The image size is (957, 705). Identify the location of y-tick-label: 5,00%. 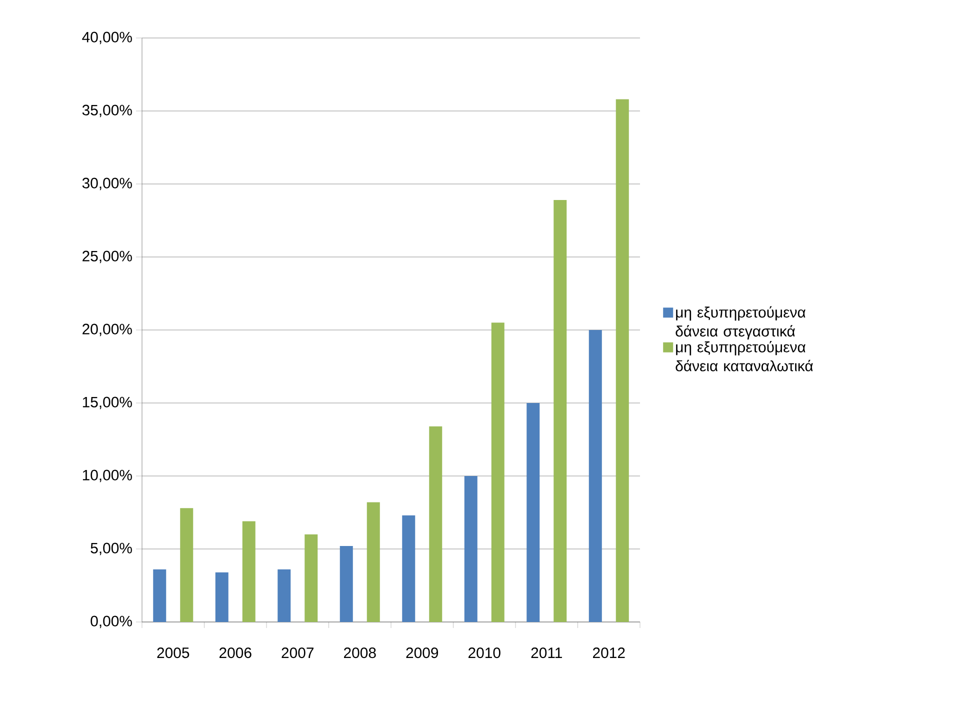
(111, 549).